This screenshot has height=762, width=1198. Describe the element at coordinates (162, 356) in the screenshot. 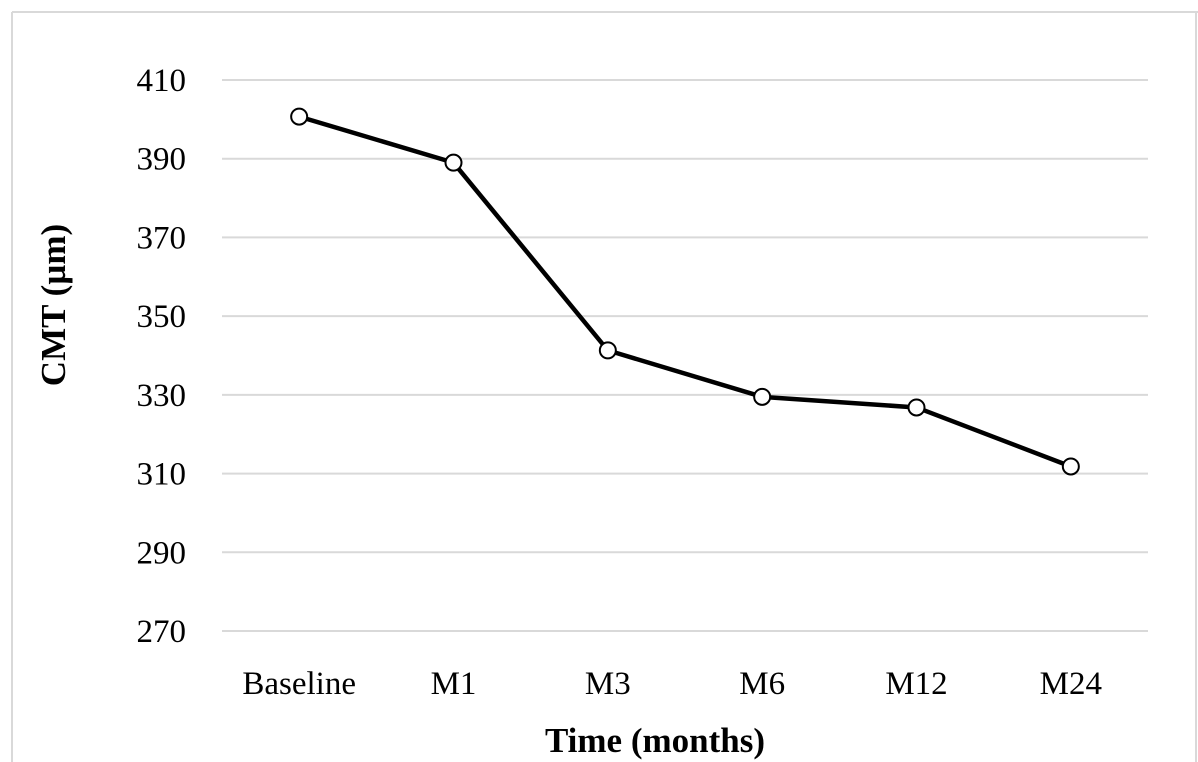

I see `y-axis-tick-labels: 410 390 370 350 330 310 290 270` at that location.